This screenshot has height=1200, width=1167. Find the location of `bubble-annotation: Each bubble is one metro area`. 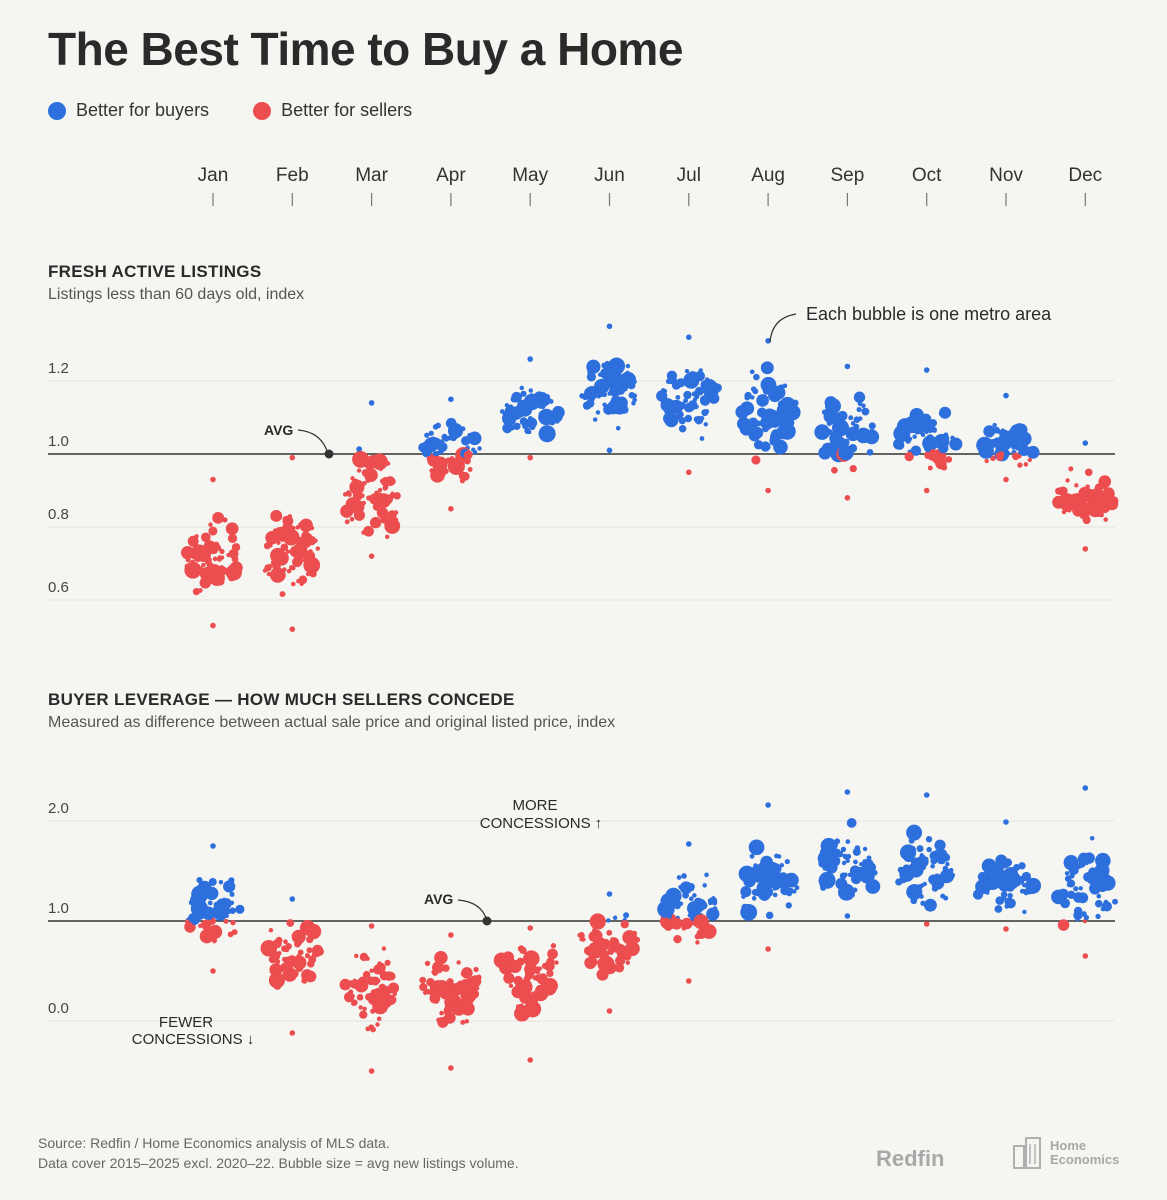

bubble-annotation: Each bubble is one metro area is located at coordinates (929, 314).